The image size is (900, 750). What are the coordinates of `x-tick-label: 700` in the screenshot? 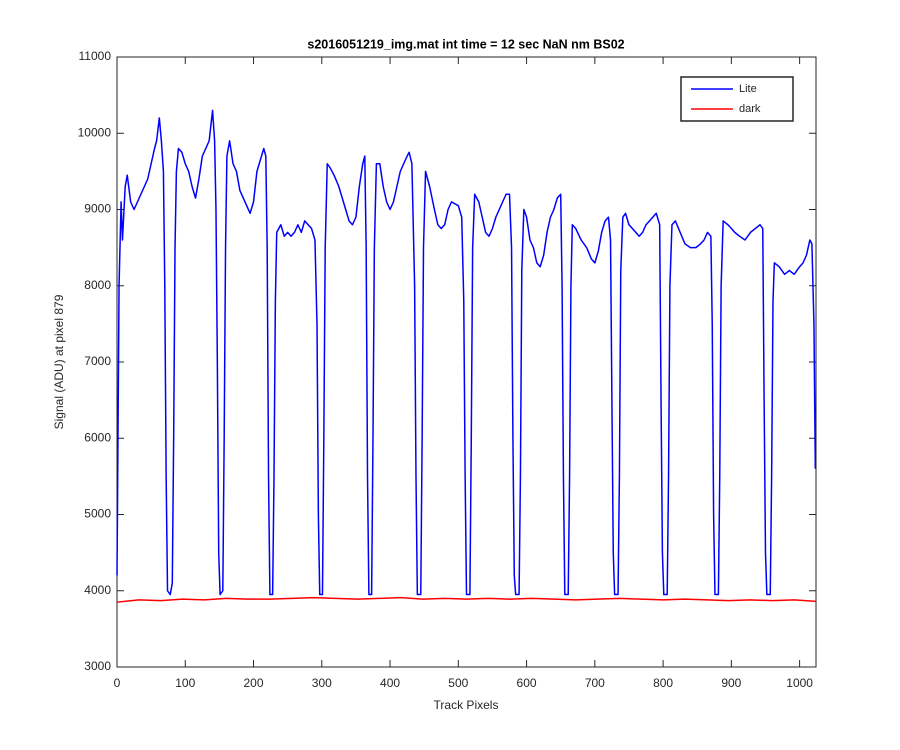 It's located at (595, 683).